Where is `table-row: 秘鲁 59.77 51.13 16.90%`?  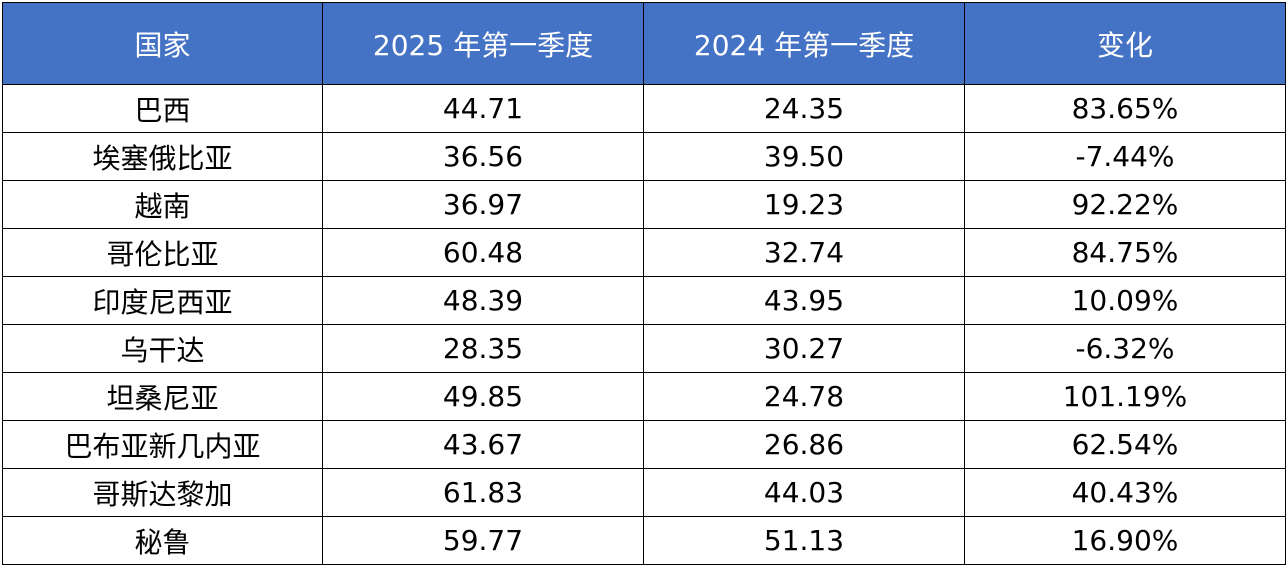 table-row: 秘鲁 59.77 51.13 16.90% is located at coordinates (644, 540).